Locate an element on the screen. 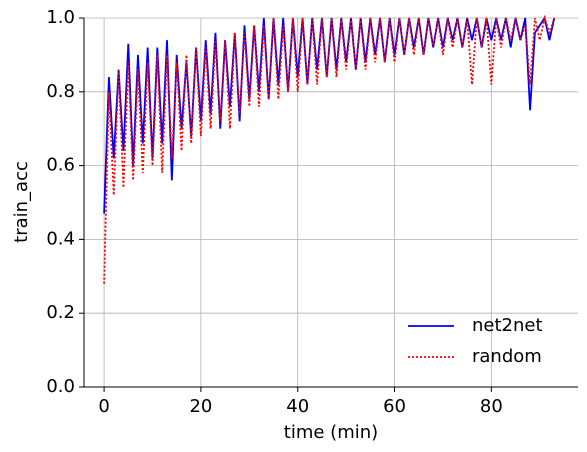 This screenshot has height=452, width=587. x-tick-label: 40 is located at coordinates (297, 406).